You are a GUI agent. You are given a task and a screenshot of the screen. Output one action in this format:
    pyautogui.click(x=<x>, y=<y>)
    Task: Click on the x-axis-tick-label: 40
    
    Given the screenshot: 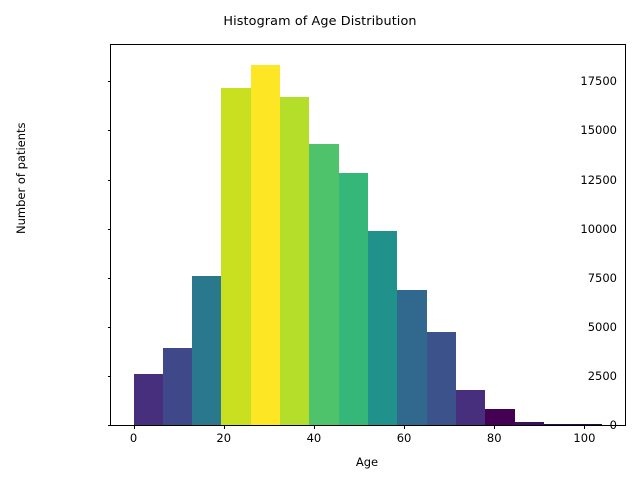 What is the action you would take?
    pyautogui.click(x=314, y=438)
    